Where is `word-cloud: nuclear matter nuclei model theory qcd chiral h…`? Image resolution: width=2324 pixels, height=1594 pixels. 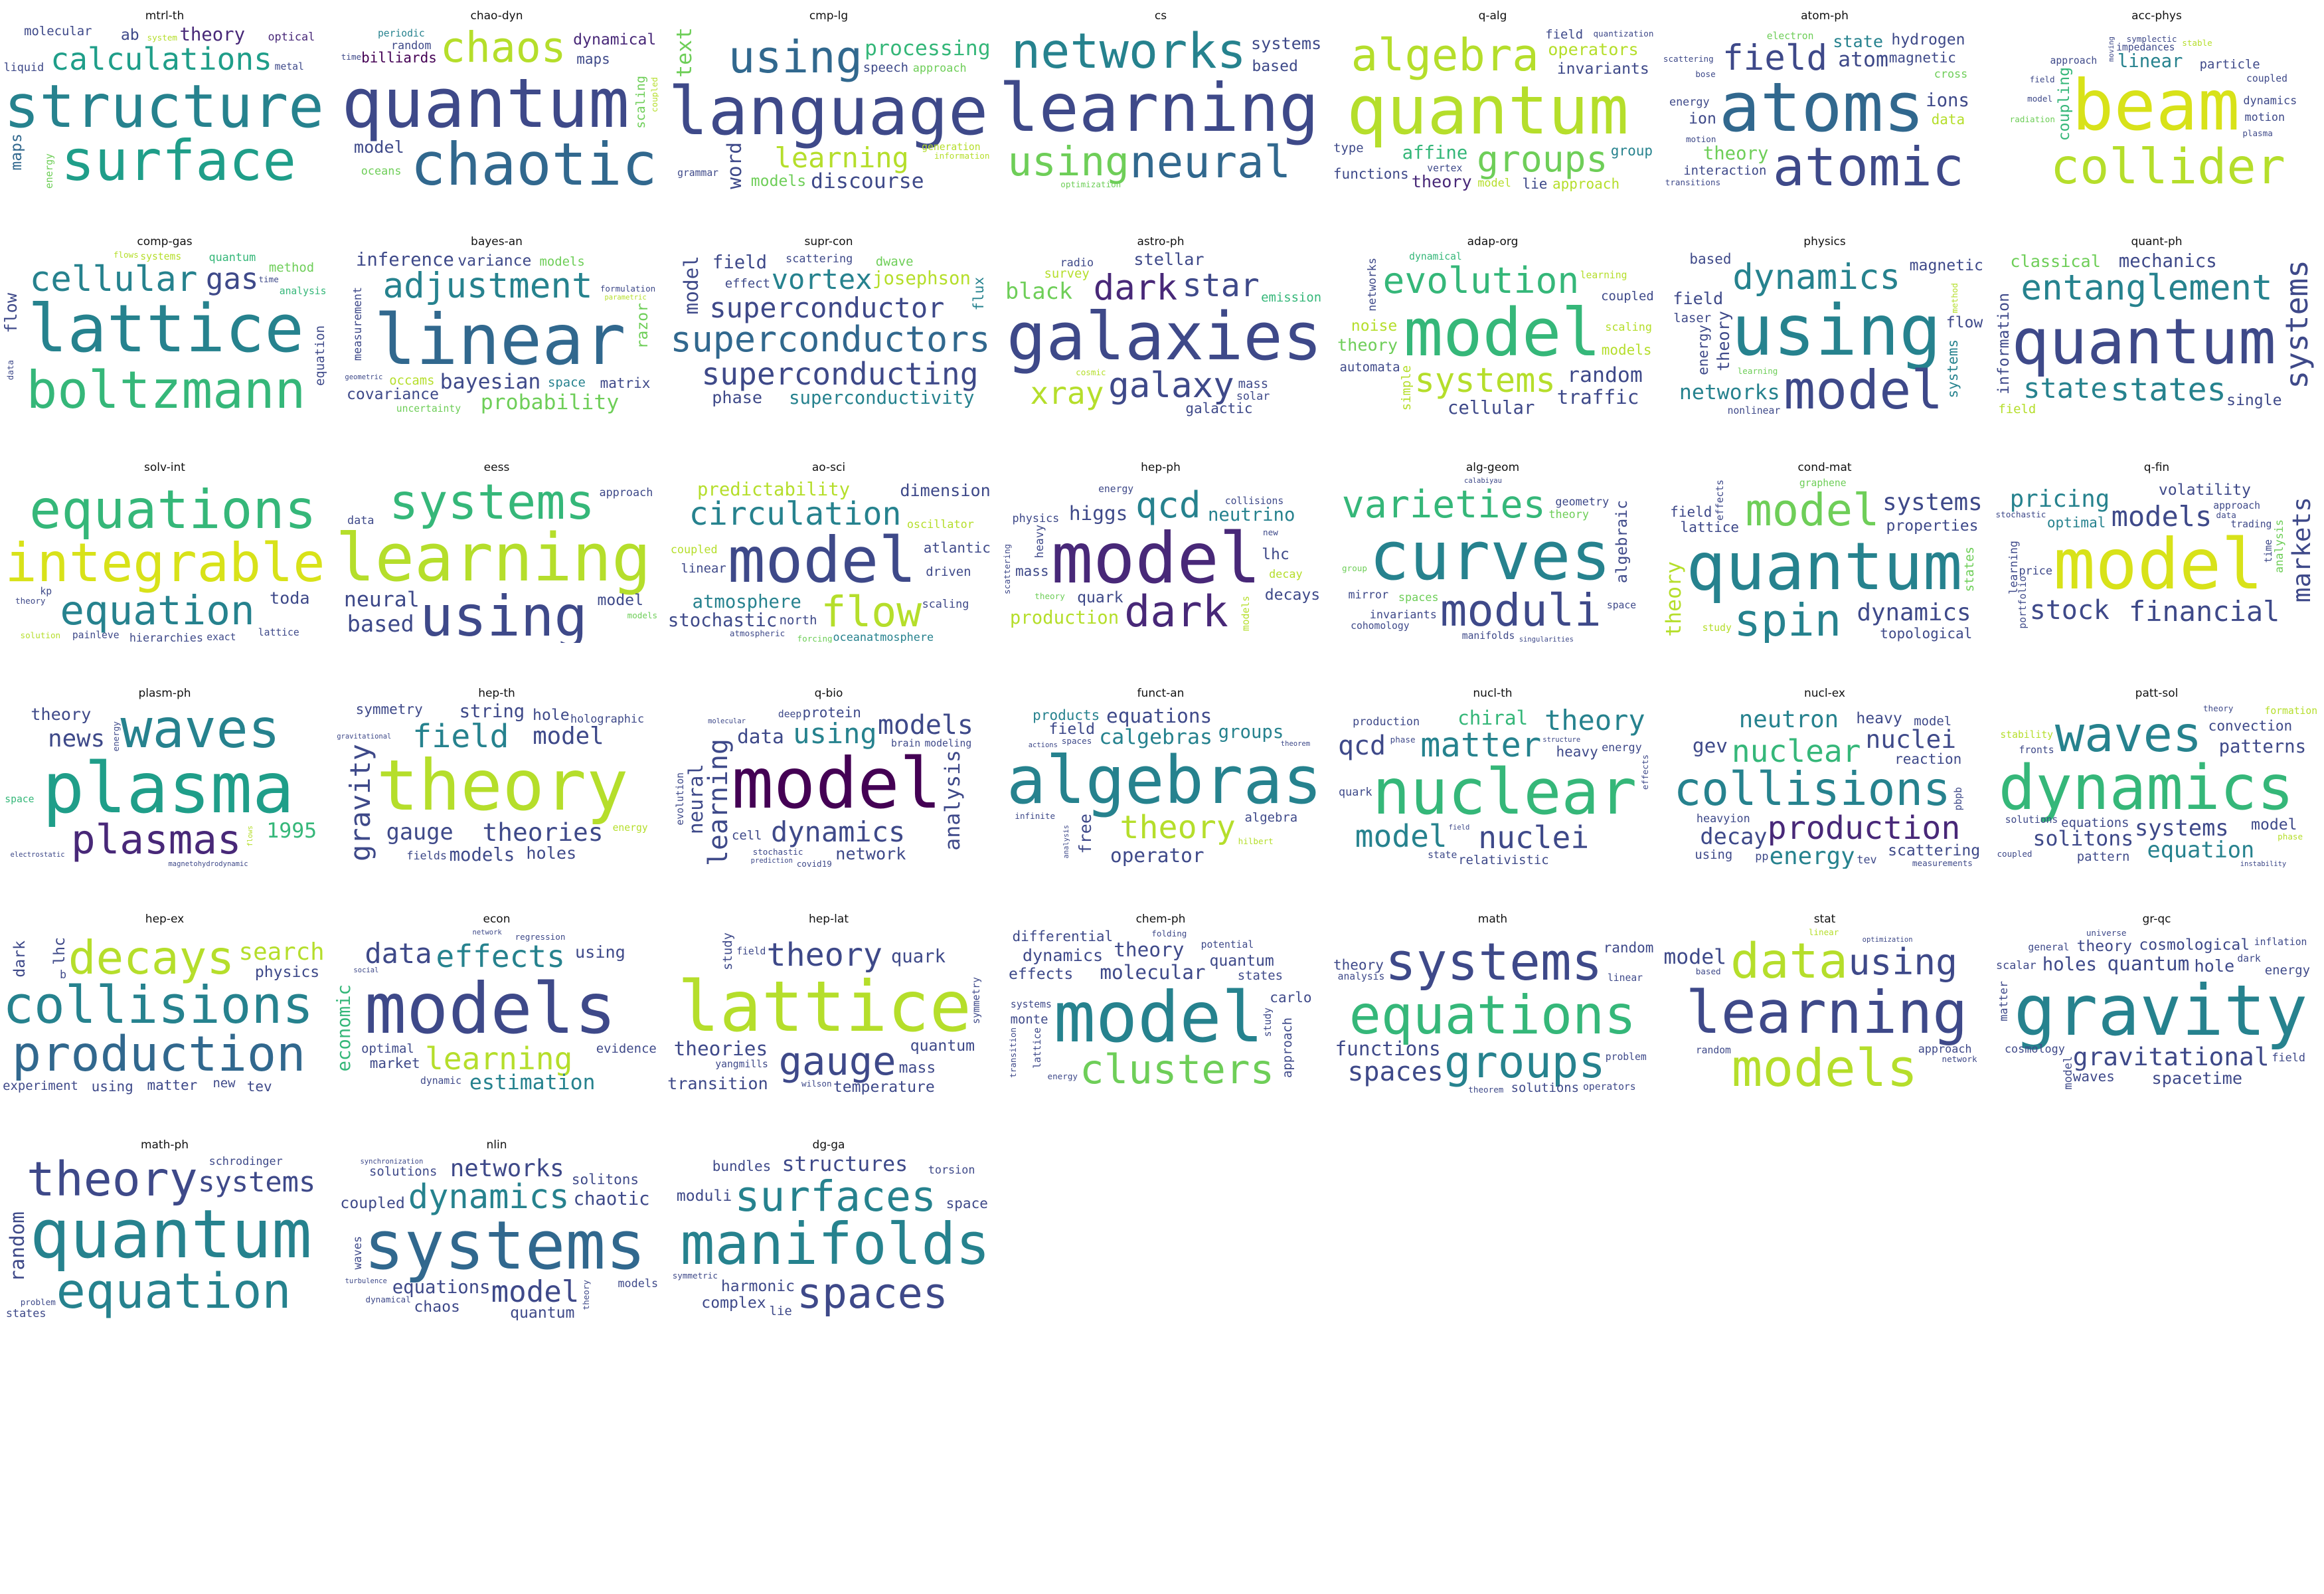 word-cloud: nuclear matter nuclei model theory qcd chiral h… is located at coordinates (1493, 786).